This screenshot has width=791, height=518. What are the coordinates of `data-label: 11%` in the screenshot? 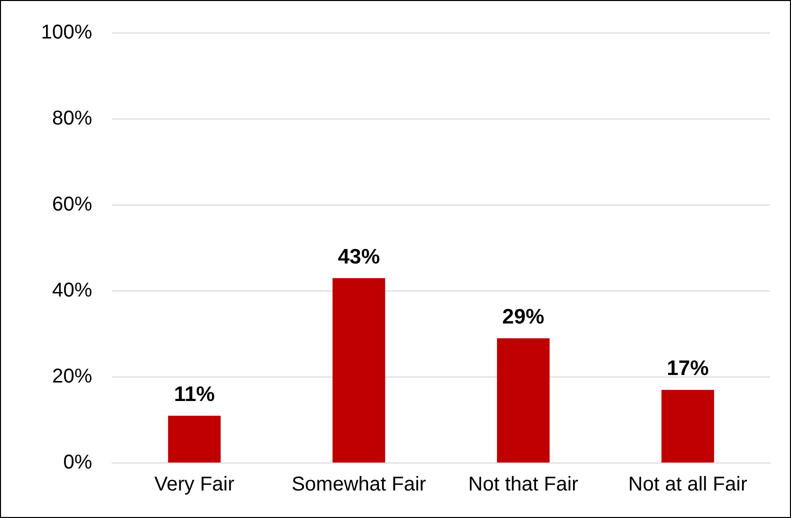 It's located at (195, 394).